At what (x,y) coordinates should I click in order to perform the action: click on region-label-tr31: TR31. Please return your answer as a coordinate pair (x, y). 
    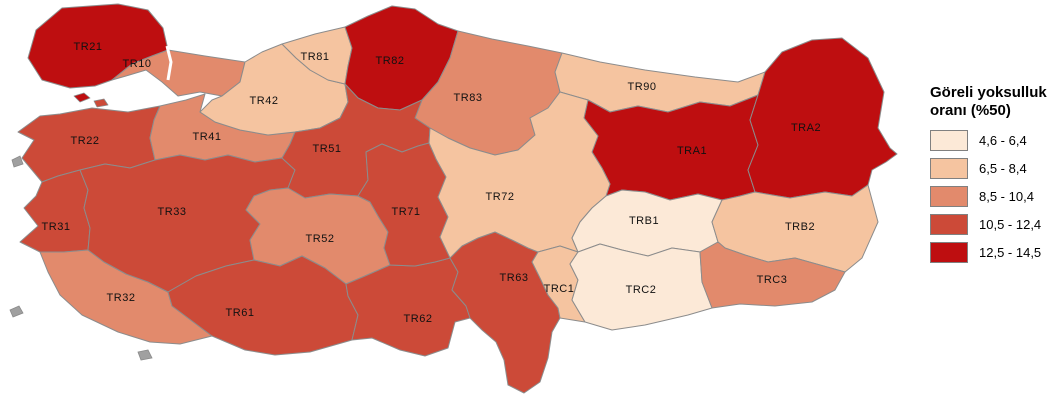
    Looking at the image, I should click on (56, 227).